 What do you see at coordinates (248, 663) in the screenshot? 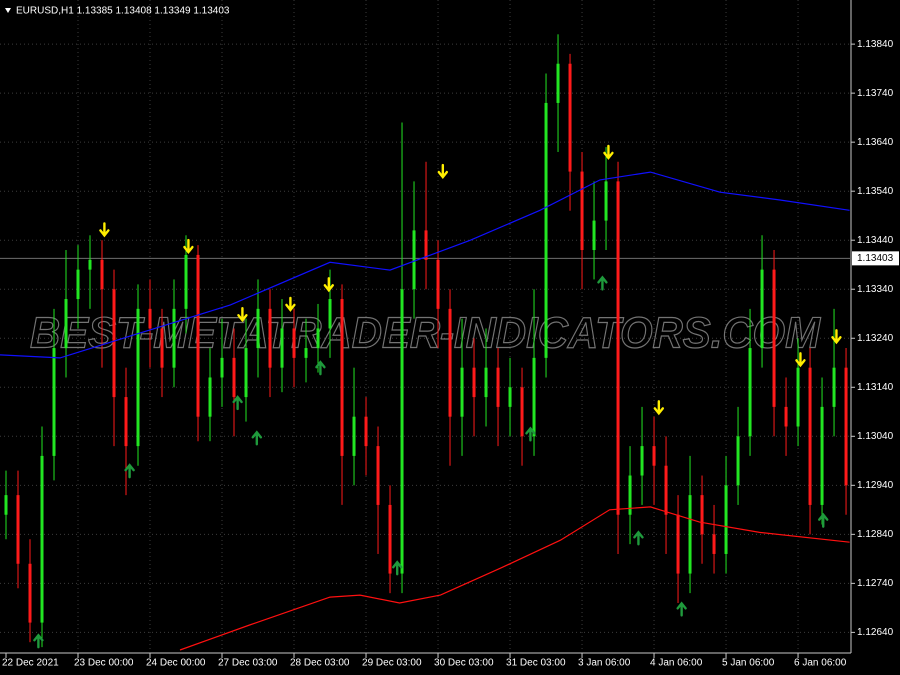
I see `x-tick-label: 27 Dec 03:00` at bounding box center [248, 663].